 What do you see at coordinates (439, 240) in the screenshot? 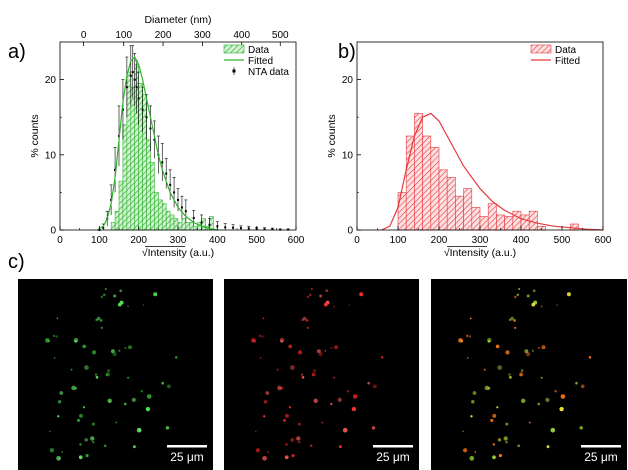
I see `xtick-label-b-2: 200` at bounding box center [439, 240].